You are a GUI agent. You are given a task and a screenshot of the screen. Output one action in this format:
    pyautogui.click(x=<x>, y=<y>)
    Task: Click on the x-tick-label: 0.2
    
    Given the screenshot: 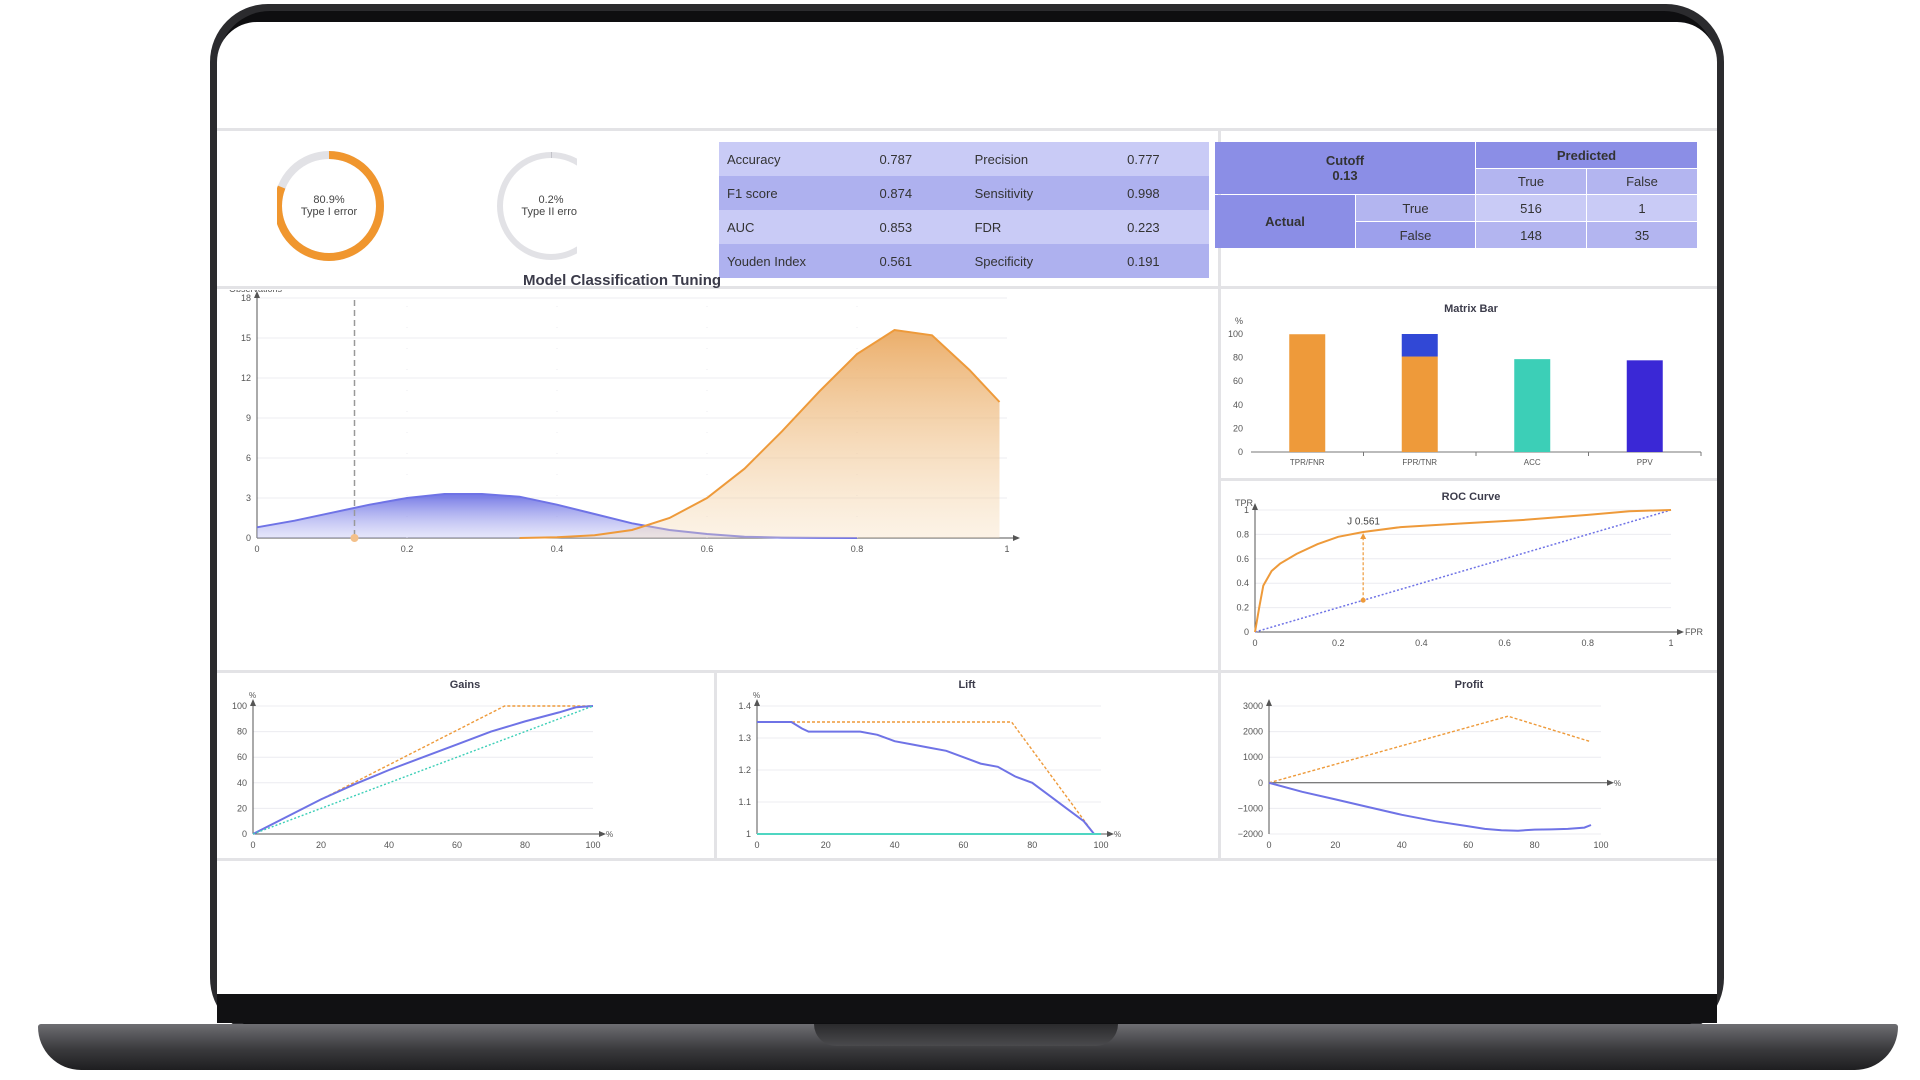 What is the action you would take?
    pyautogui.click(x=407, y=549)
    